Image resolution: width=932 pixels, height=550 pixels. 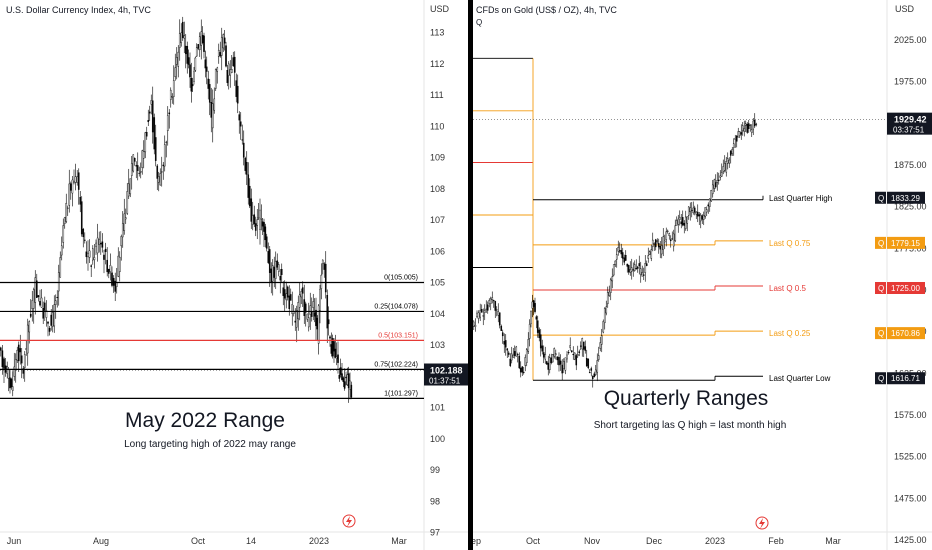 I want to click on gold-quarter-level-label: Last Quarter Low, so click(x=800, y=378).